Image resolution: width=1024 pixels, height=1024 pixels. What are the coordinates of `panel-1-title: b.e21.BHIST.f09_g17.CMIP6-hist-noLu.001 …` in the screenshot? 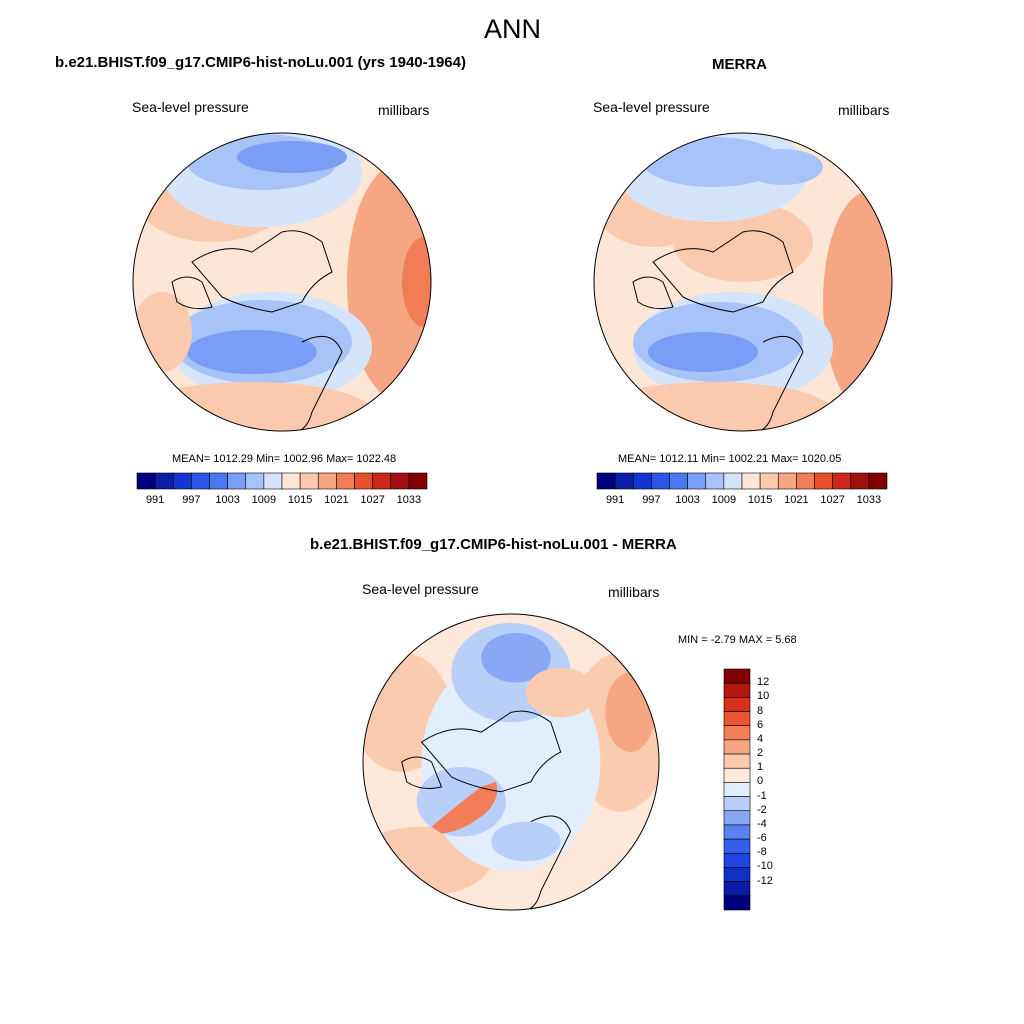 It's located at (260, 62).